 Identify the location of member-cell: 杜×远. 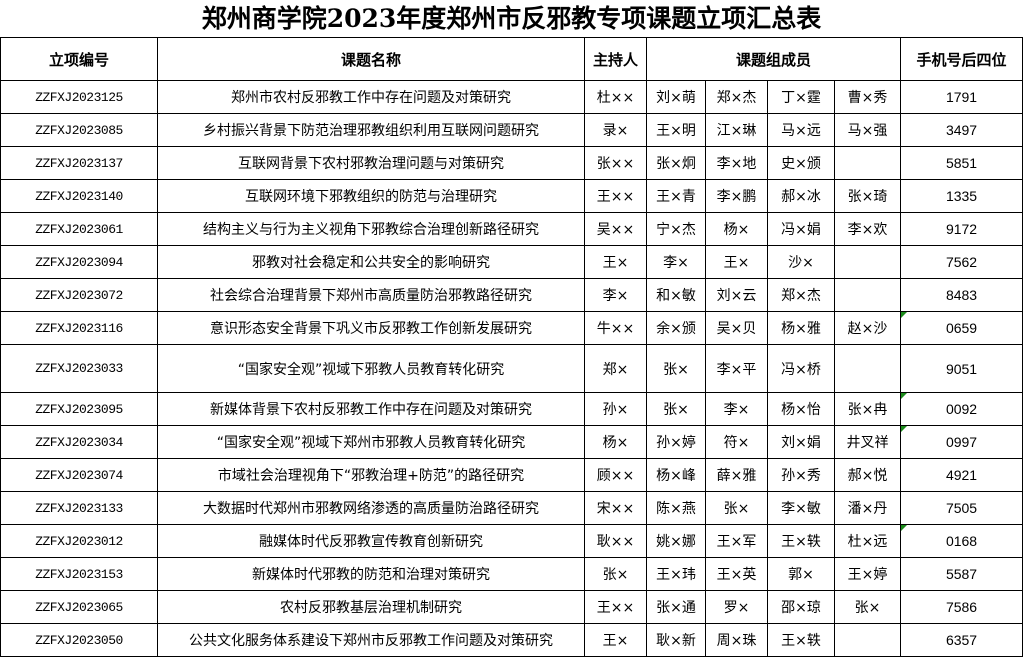
(867, 541).